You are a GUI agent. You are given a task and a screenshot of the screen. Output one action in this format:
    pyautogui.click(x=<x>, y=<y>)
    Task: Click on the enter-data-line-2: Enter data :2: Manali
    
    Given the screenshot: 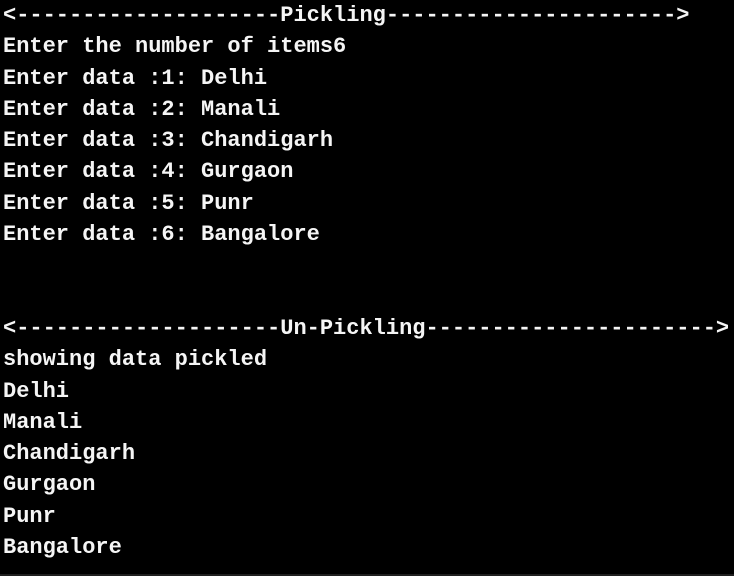 What is the action you would take?
    pyautogui.click(x=142, y=109)
    